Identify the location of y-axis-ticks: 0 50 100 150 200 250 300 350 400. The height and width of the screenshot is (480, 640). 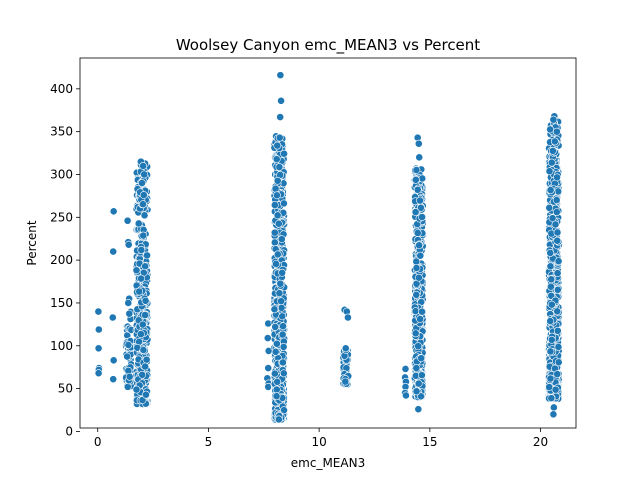
(65, 260).